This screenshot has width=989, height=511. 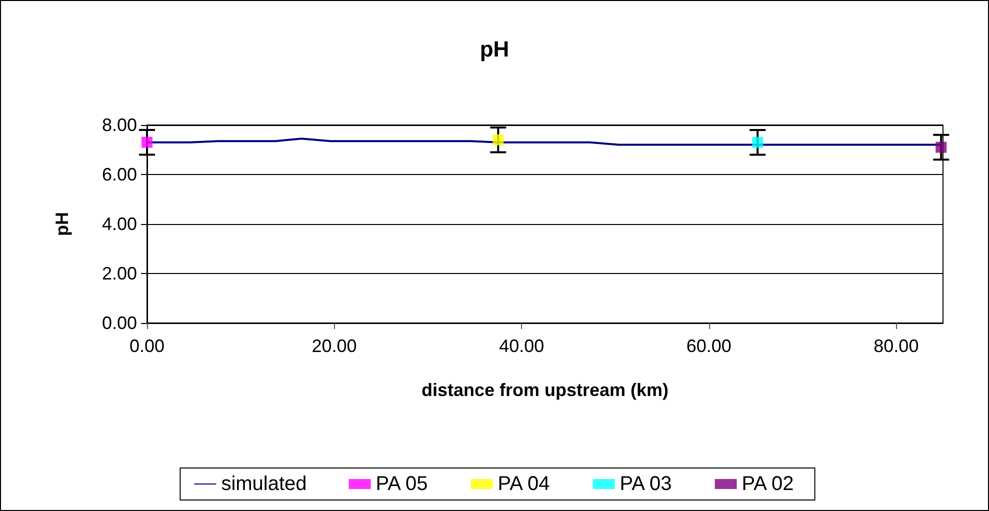 I want to click on x-axis-title: distance from upstream (km), so click(x=545, y=390).